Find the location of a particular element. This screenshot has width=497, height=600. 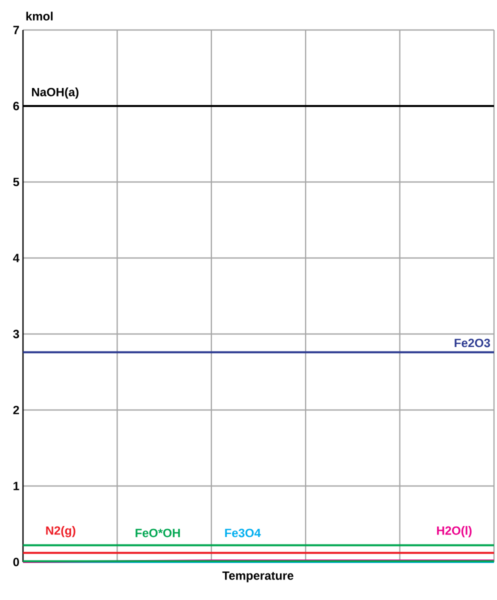

y-tick-label: 3 is located at coordinates (15, 334).